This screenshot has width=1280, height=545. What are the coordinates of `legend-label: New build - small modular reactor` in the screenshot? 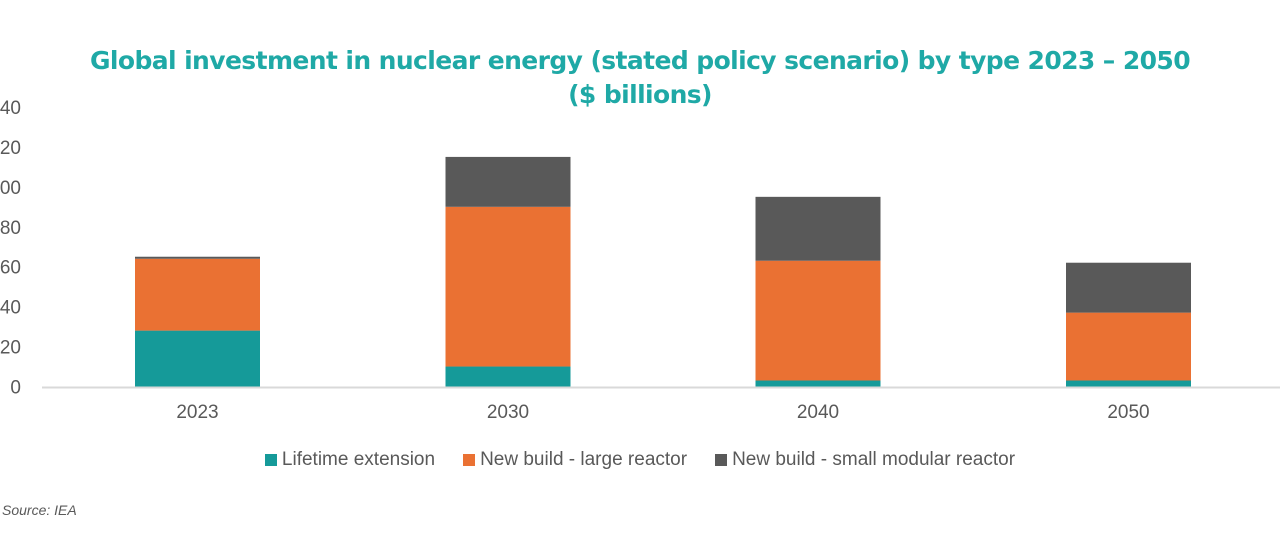 It's located at (874, 459).